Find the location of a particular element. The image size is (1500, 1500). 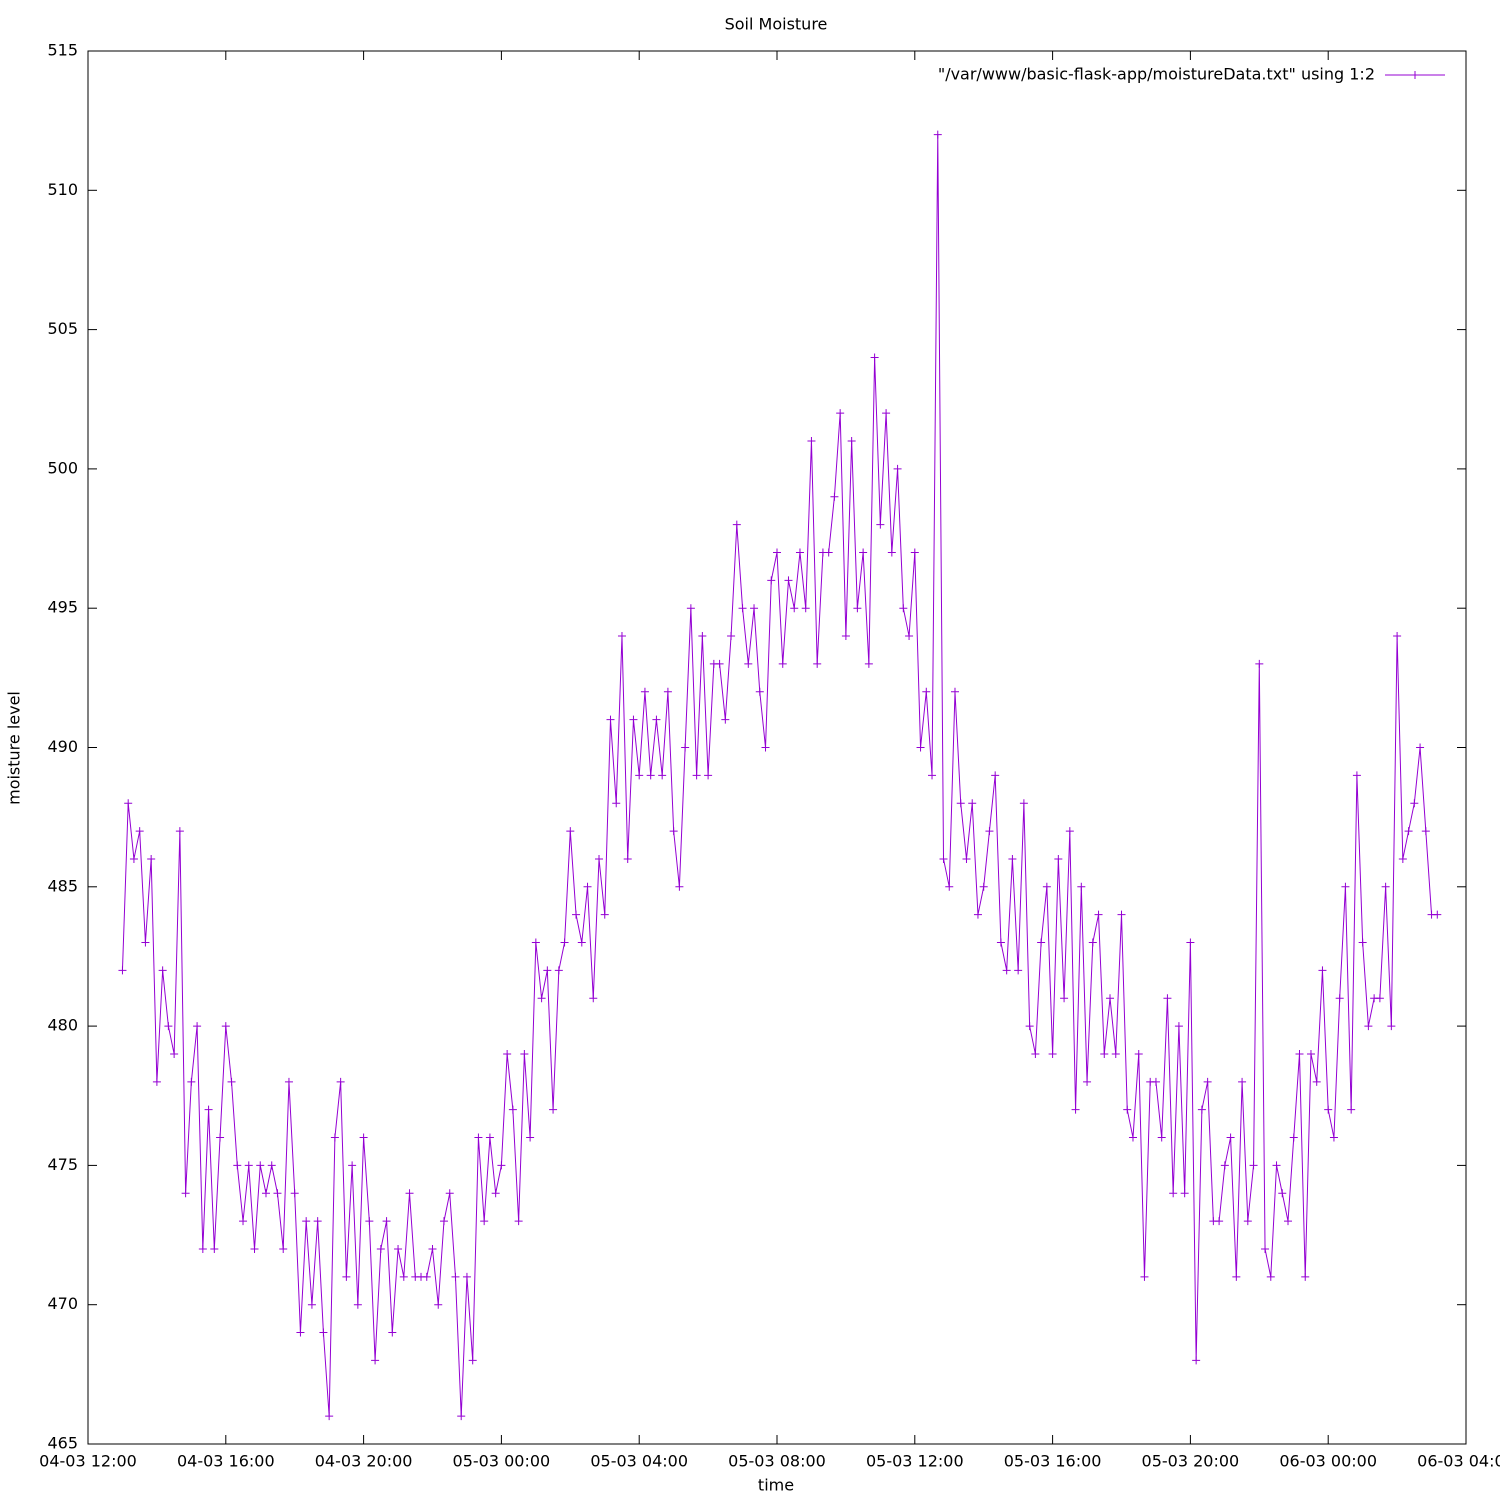

y-tick-label: 515 is located at coordinates (62, 50).